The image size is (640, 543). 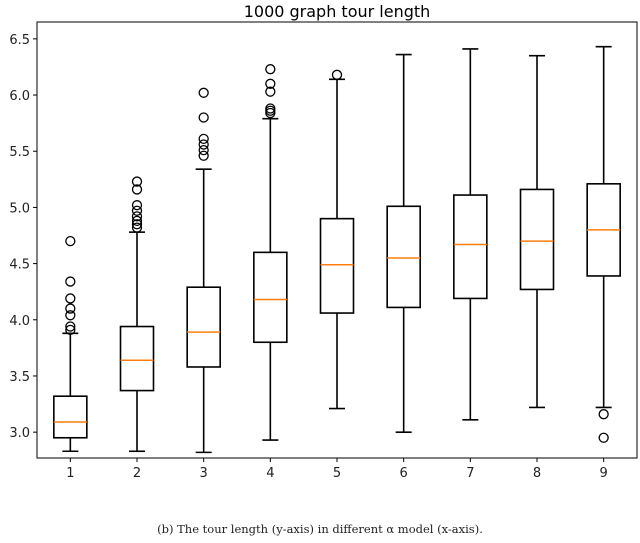 What do you see at coordinates (204, 473) in the screenshot?
I see `x-tick-label: 3` at bounding box center [204, 473].